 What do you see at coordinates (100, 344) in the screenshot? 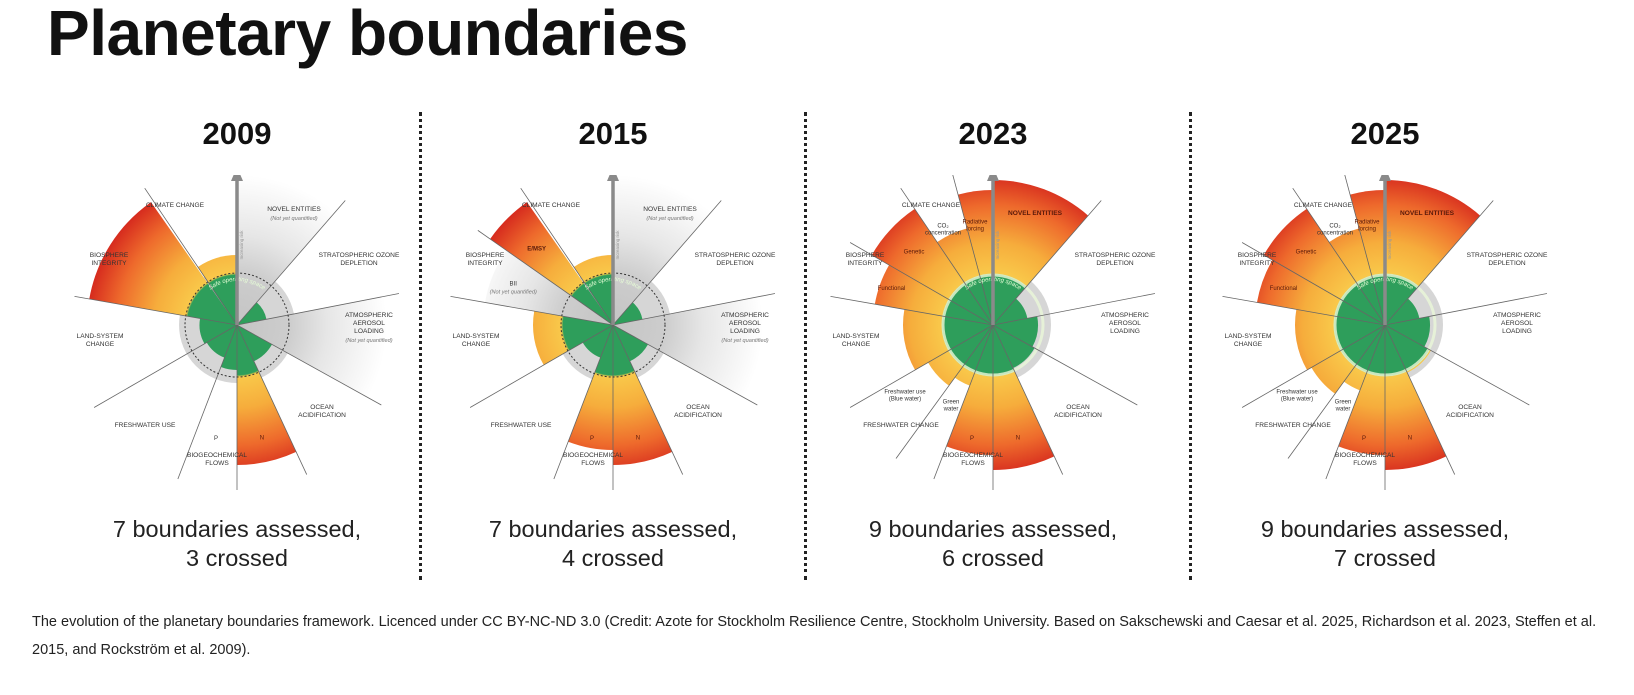
I see `boundary-label-land: CHANGE` at bounding box center [100, 344].